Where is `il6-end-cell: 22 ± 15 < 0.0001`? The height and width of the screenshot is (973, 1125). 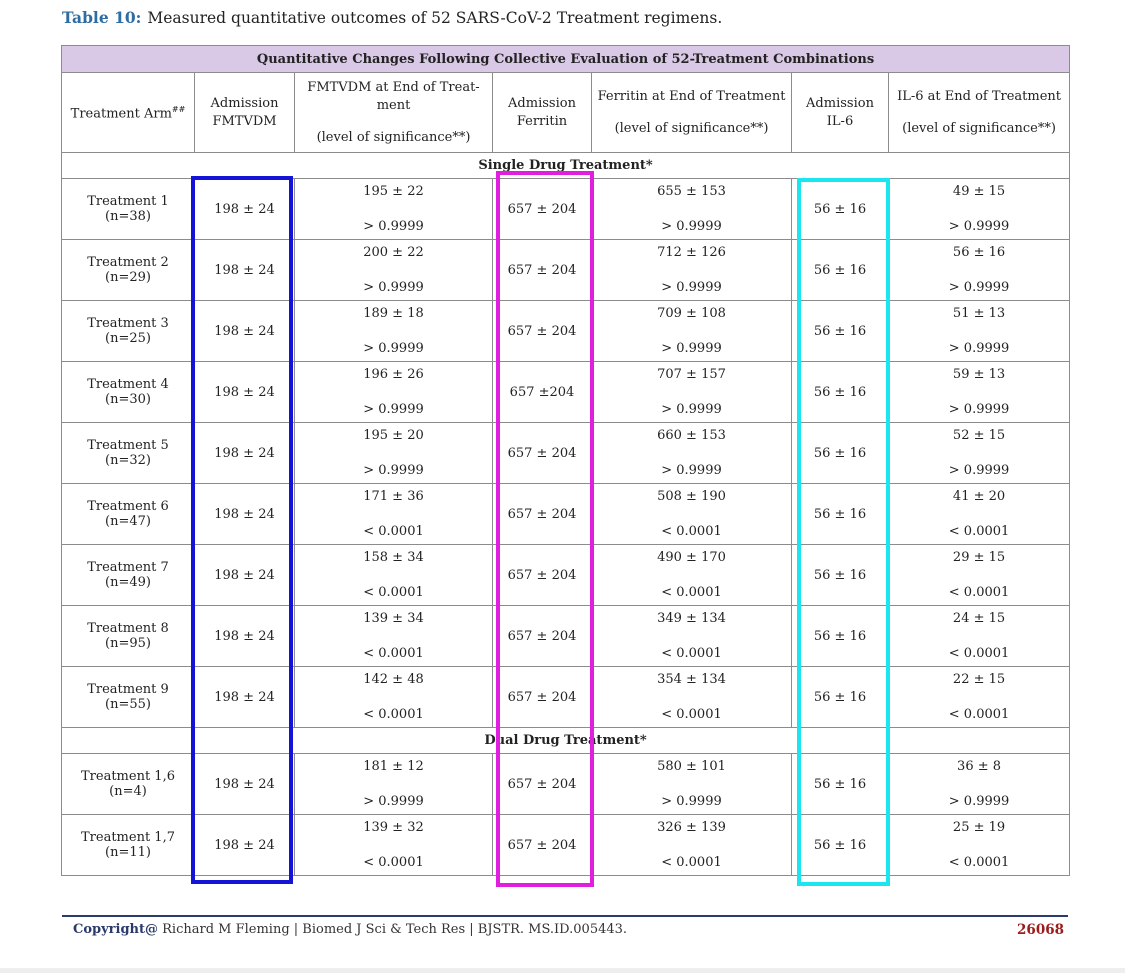 il6-end-cell: 22 ± 15 < 0.0001 is located at coordinates (979, 697).